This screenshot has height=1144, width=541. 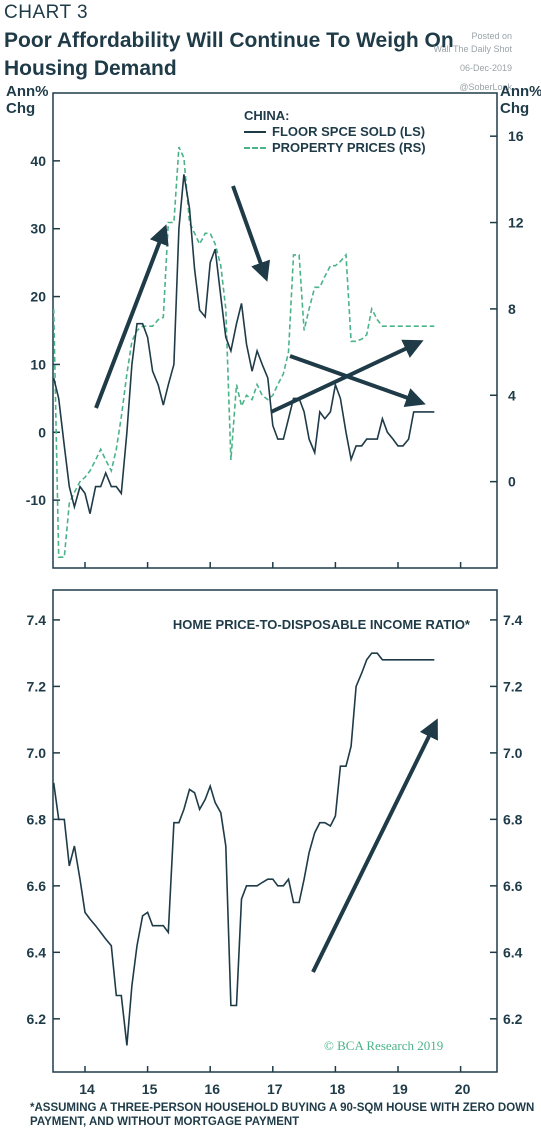 I want to click on ratio-right-tick-label: 6.8, so click(x=513, y=819).